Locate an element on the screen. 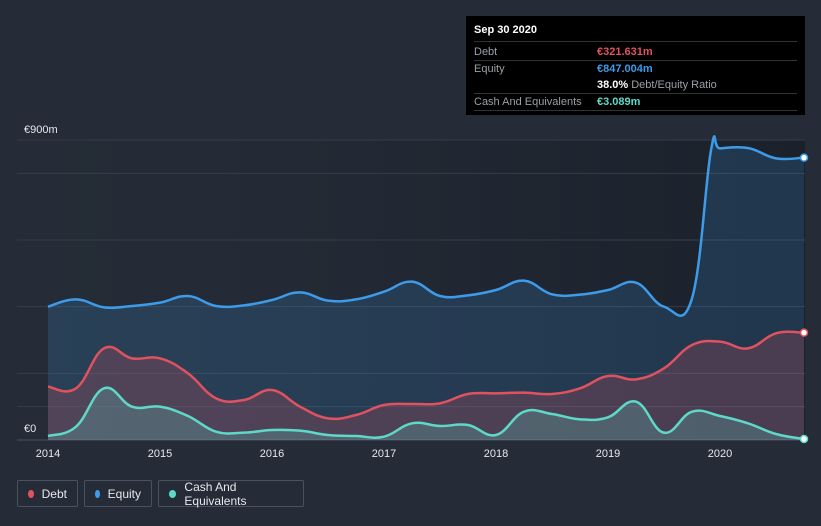 This screenshot has height=526, width=821. series-cash-and-equivalents is located at coordinates (428, 415).